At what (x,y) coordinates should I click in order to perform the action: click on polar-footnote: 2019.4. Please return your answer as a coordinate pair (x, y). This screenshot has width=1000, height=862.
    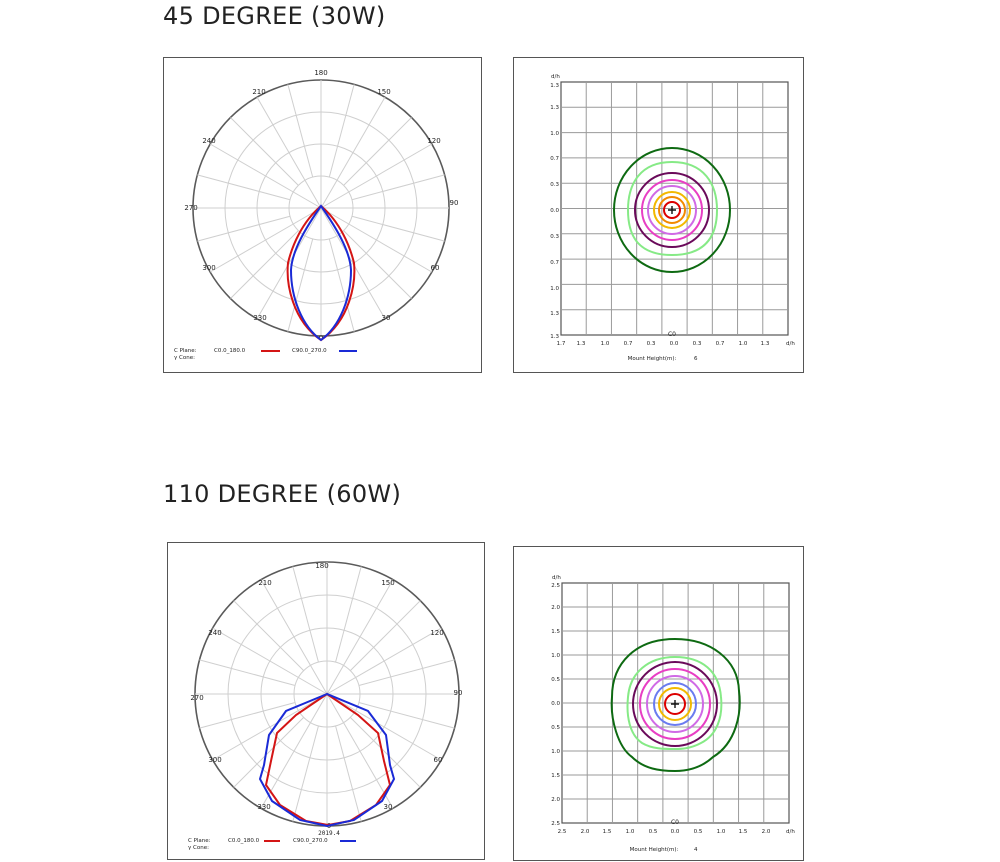
    Looking at the image, I should click on (329, 833).